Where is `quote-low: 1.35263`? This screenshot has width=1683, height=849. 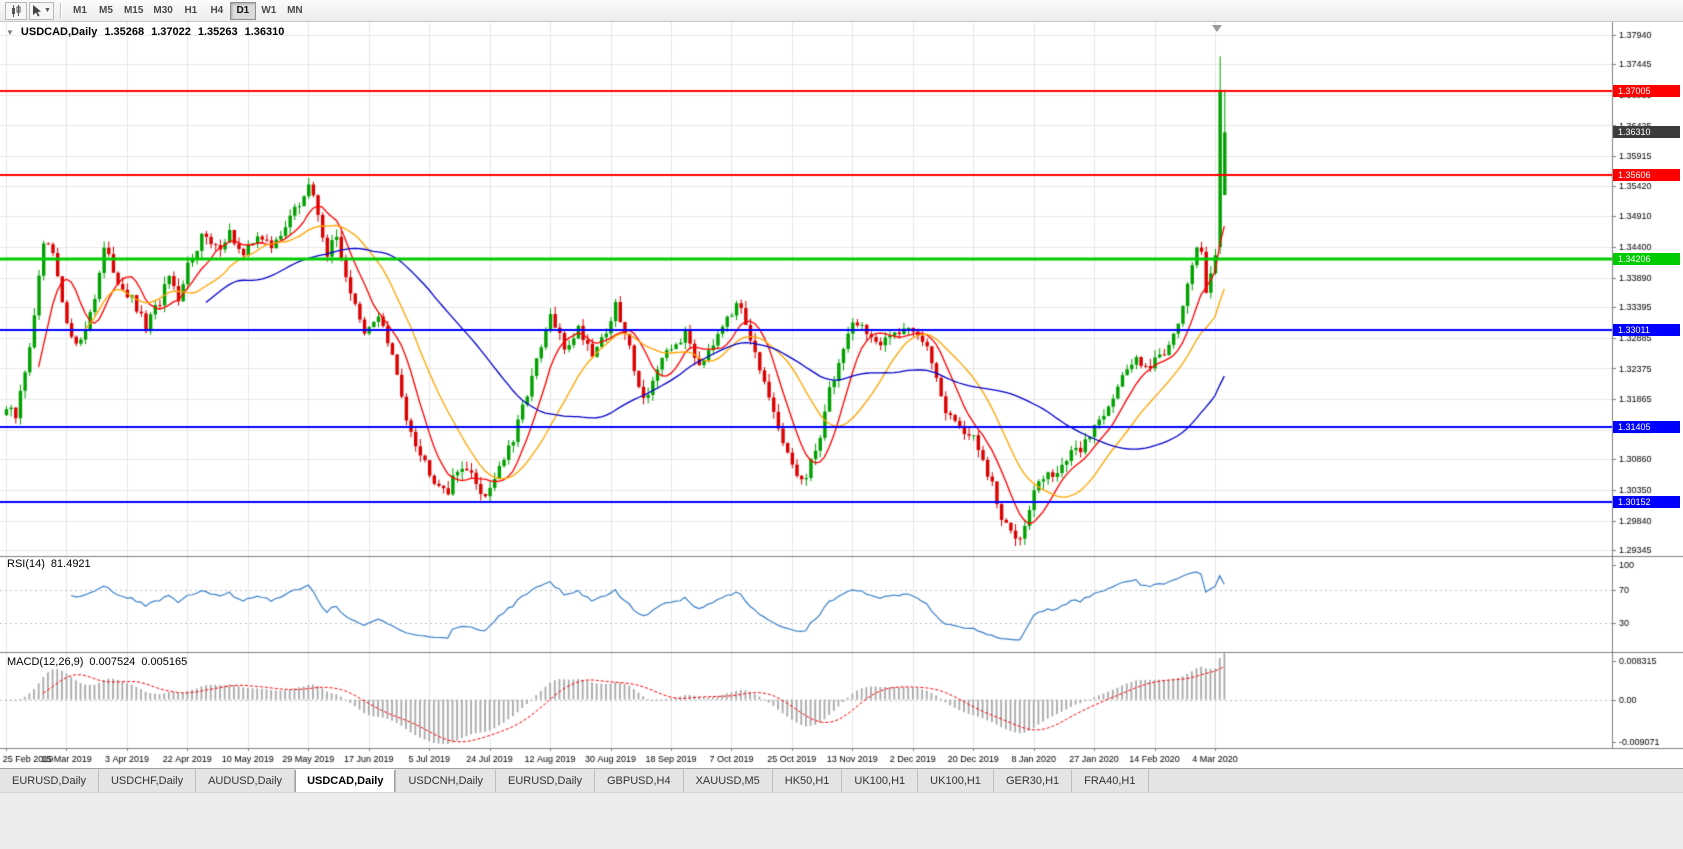
quote-low: 1.35263 is located at coordinates (217, 32).